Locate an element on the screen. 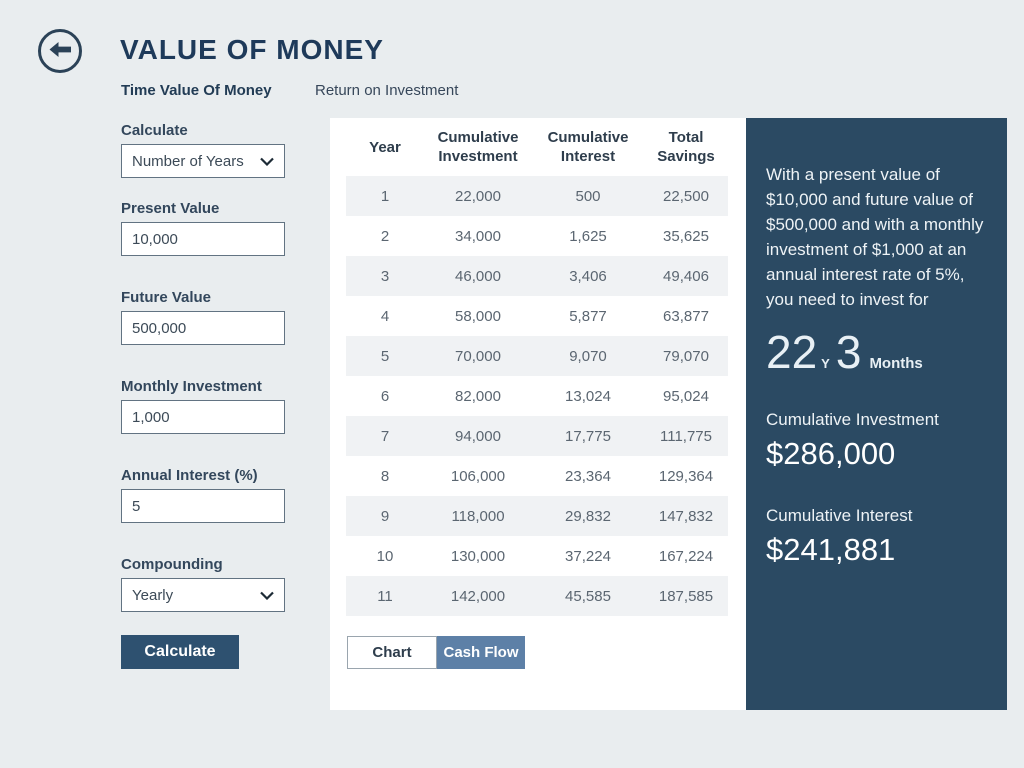  table-cell: 8 is located at coordinates (385, 476).